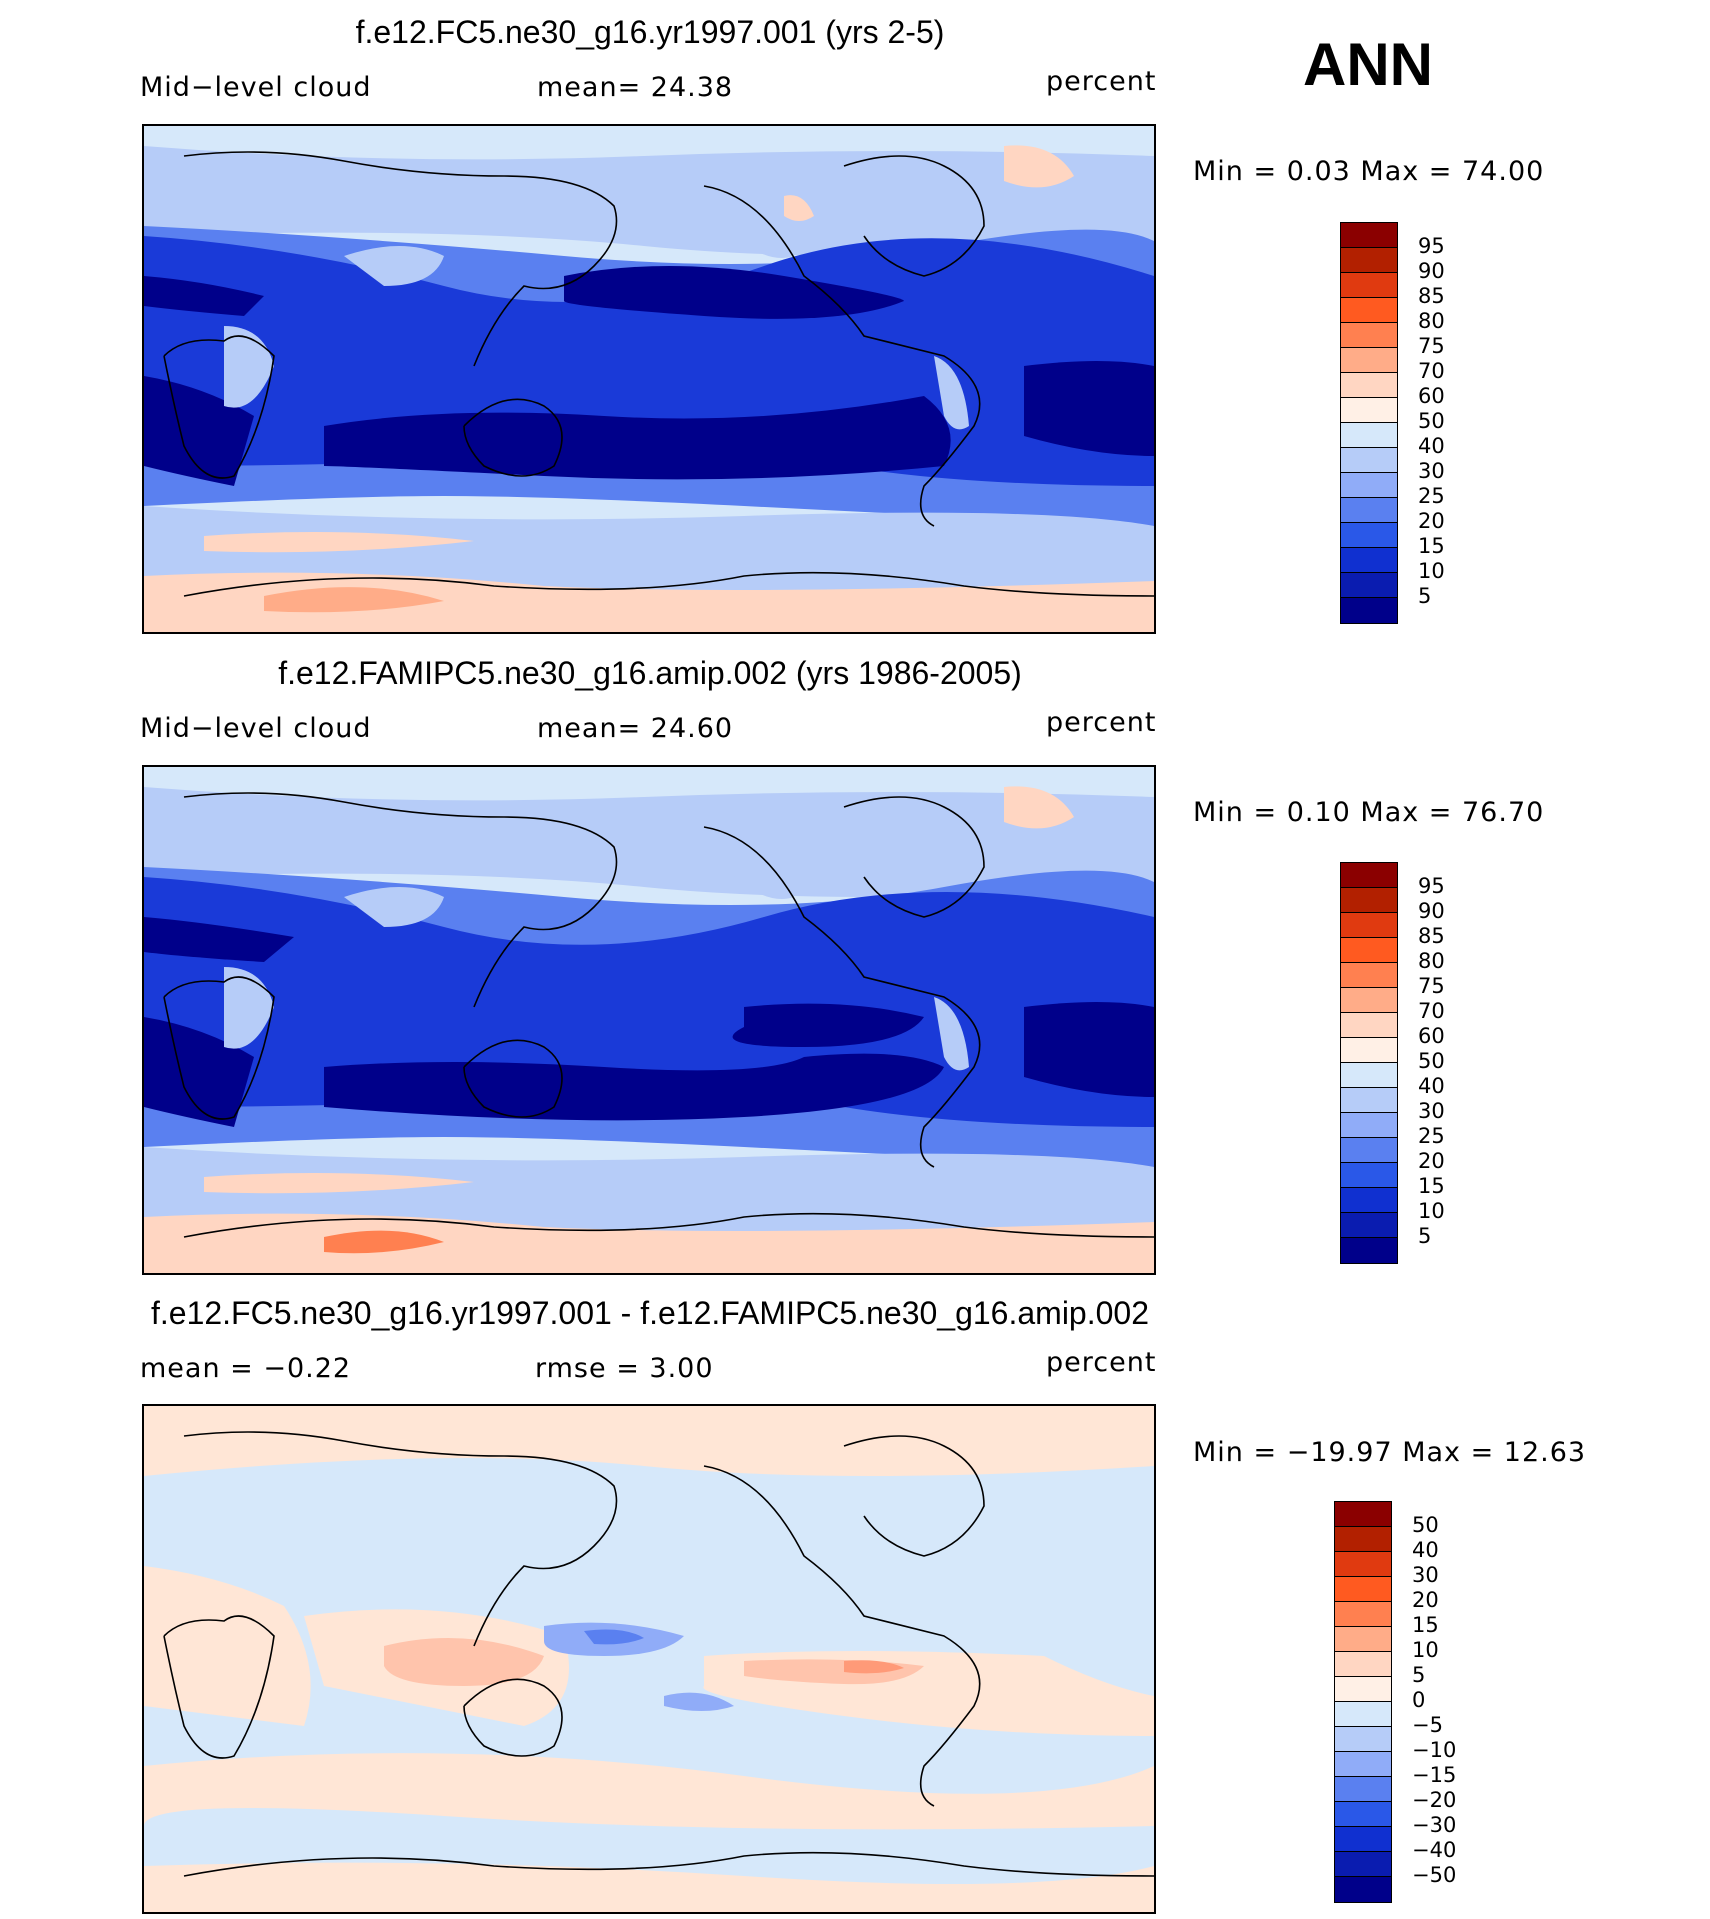 The image size is (1710, 1919). I want to click on panel3-mean-label: mean = −0.22, so click(246, 1368).